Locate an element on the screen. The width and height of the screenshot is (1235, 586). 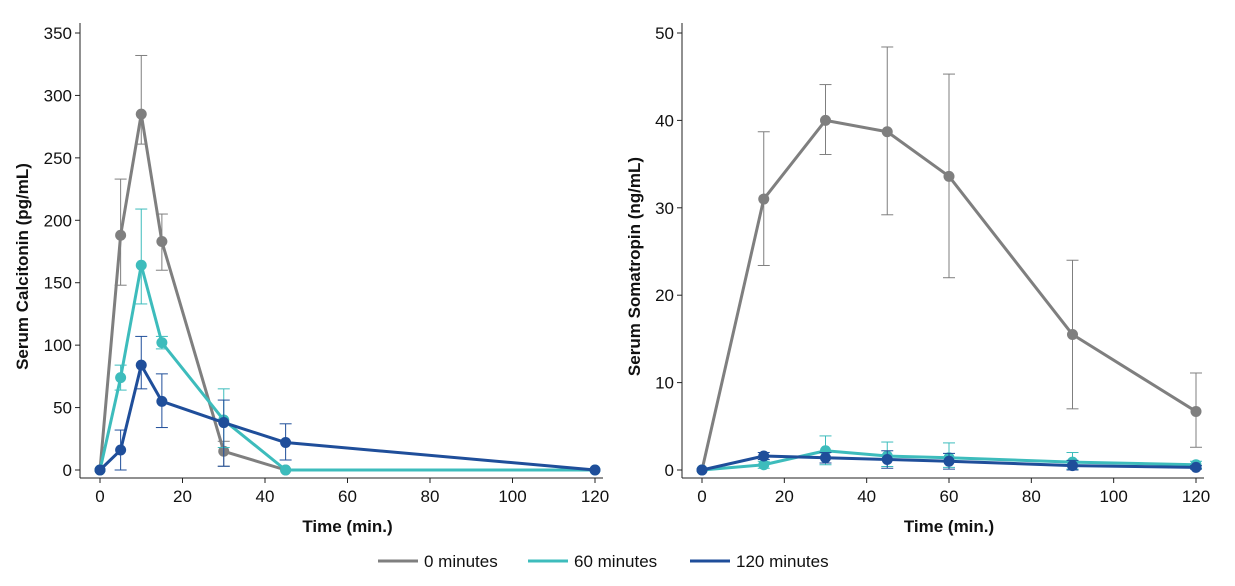
y-tick-label: 300 is located at coordinates (58, 95).